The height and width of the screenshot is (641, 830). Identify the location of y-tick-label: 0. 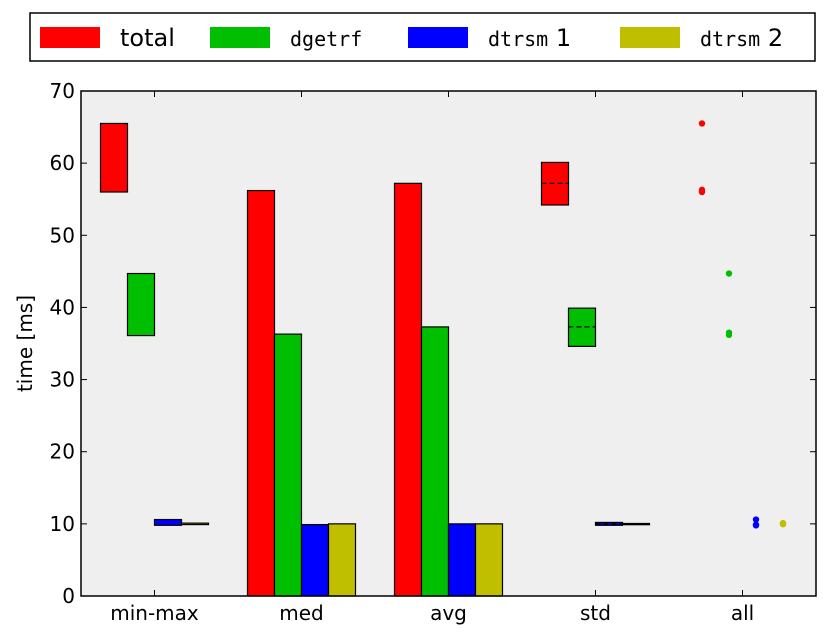
(68, 596).